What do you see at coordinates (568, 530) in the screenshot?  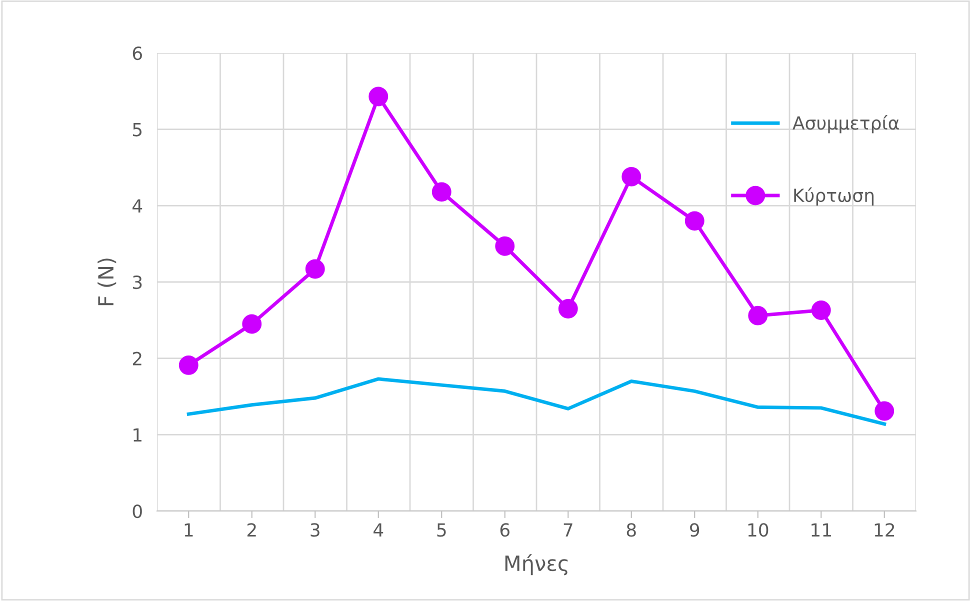 I see `x-tick-label: 7` at bounding box center [568, 530].